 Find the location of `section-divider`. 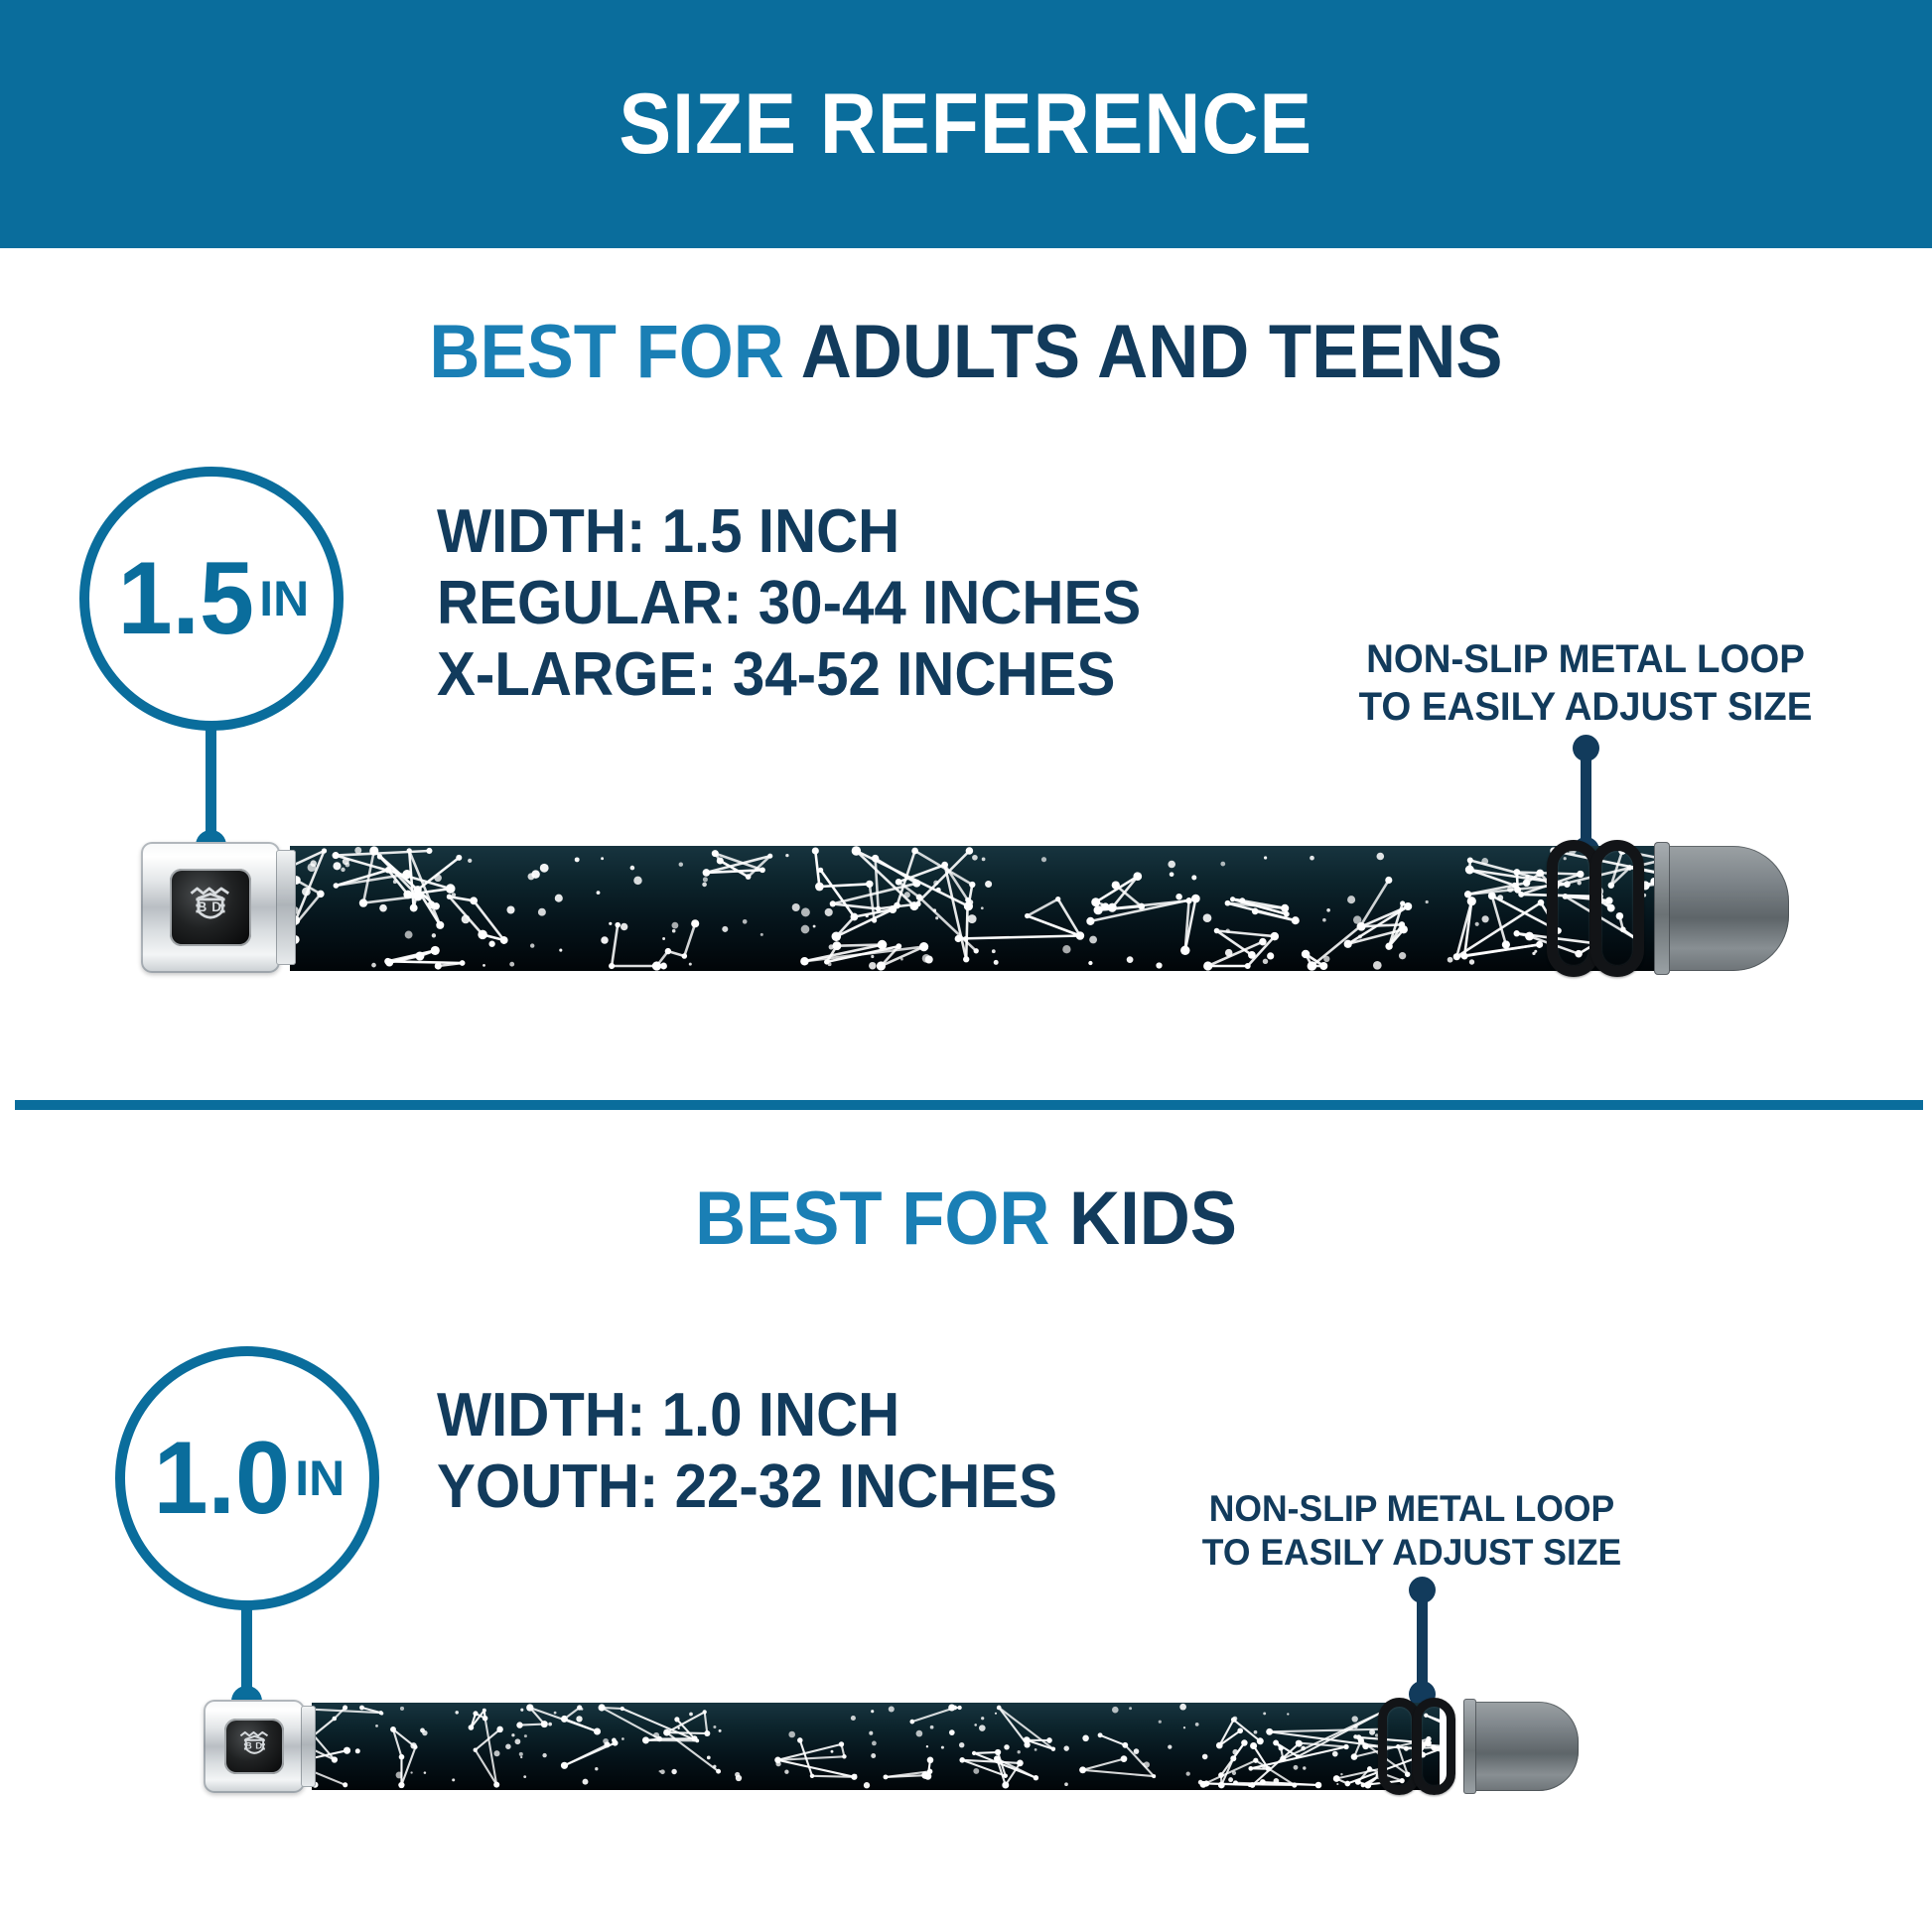

section-divider is located at coordinates (969, 1105).